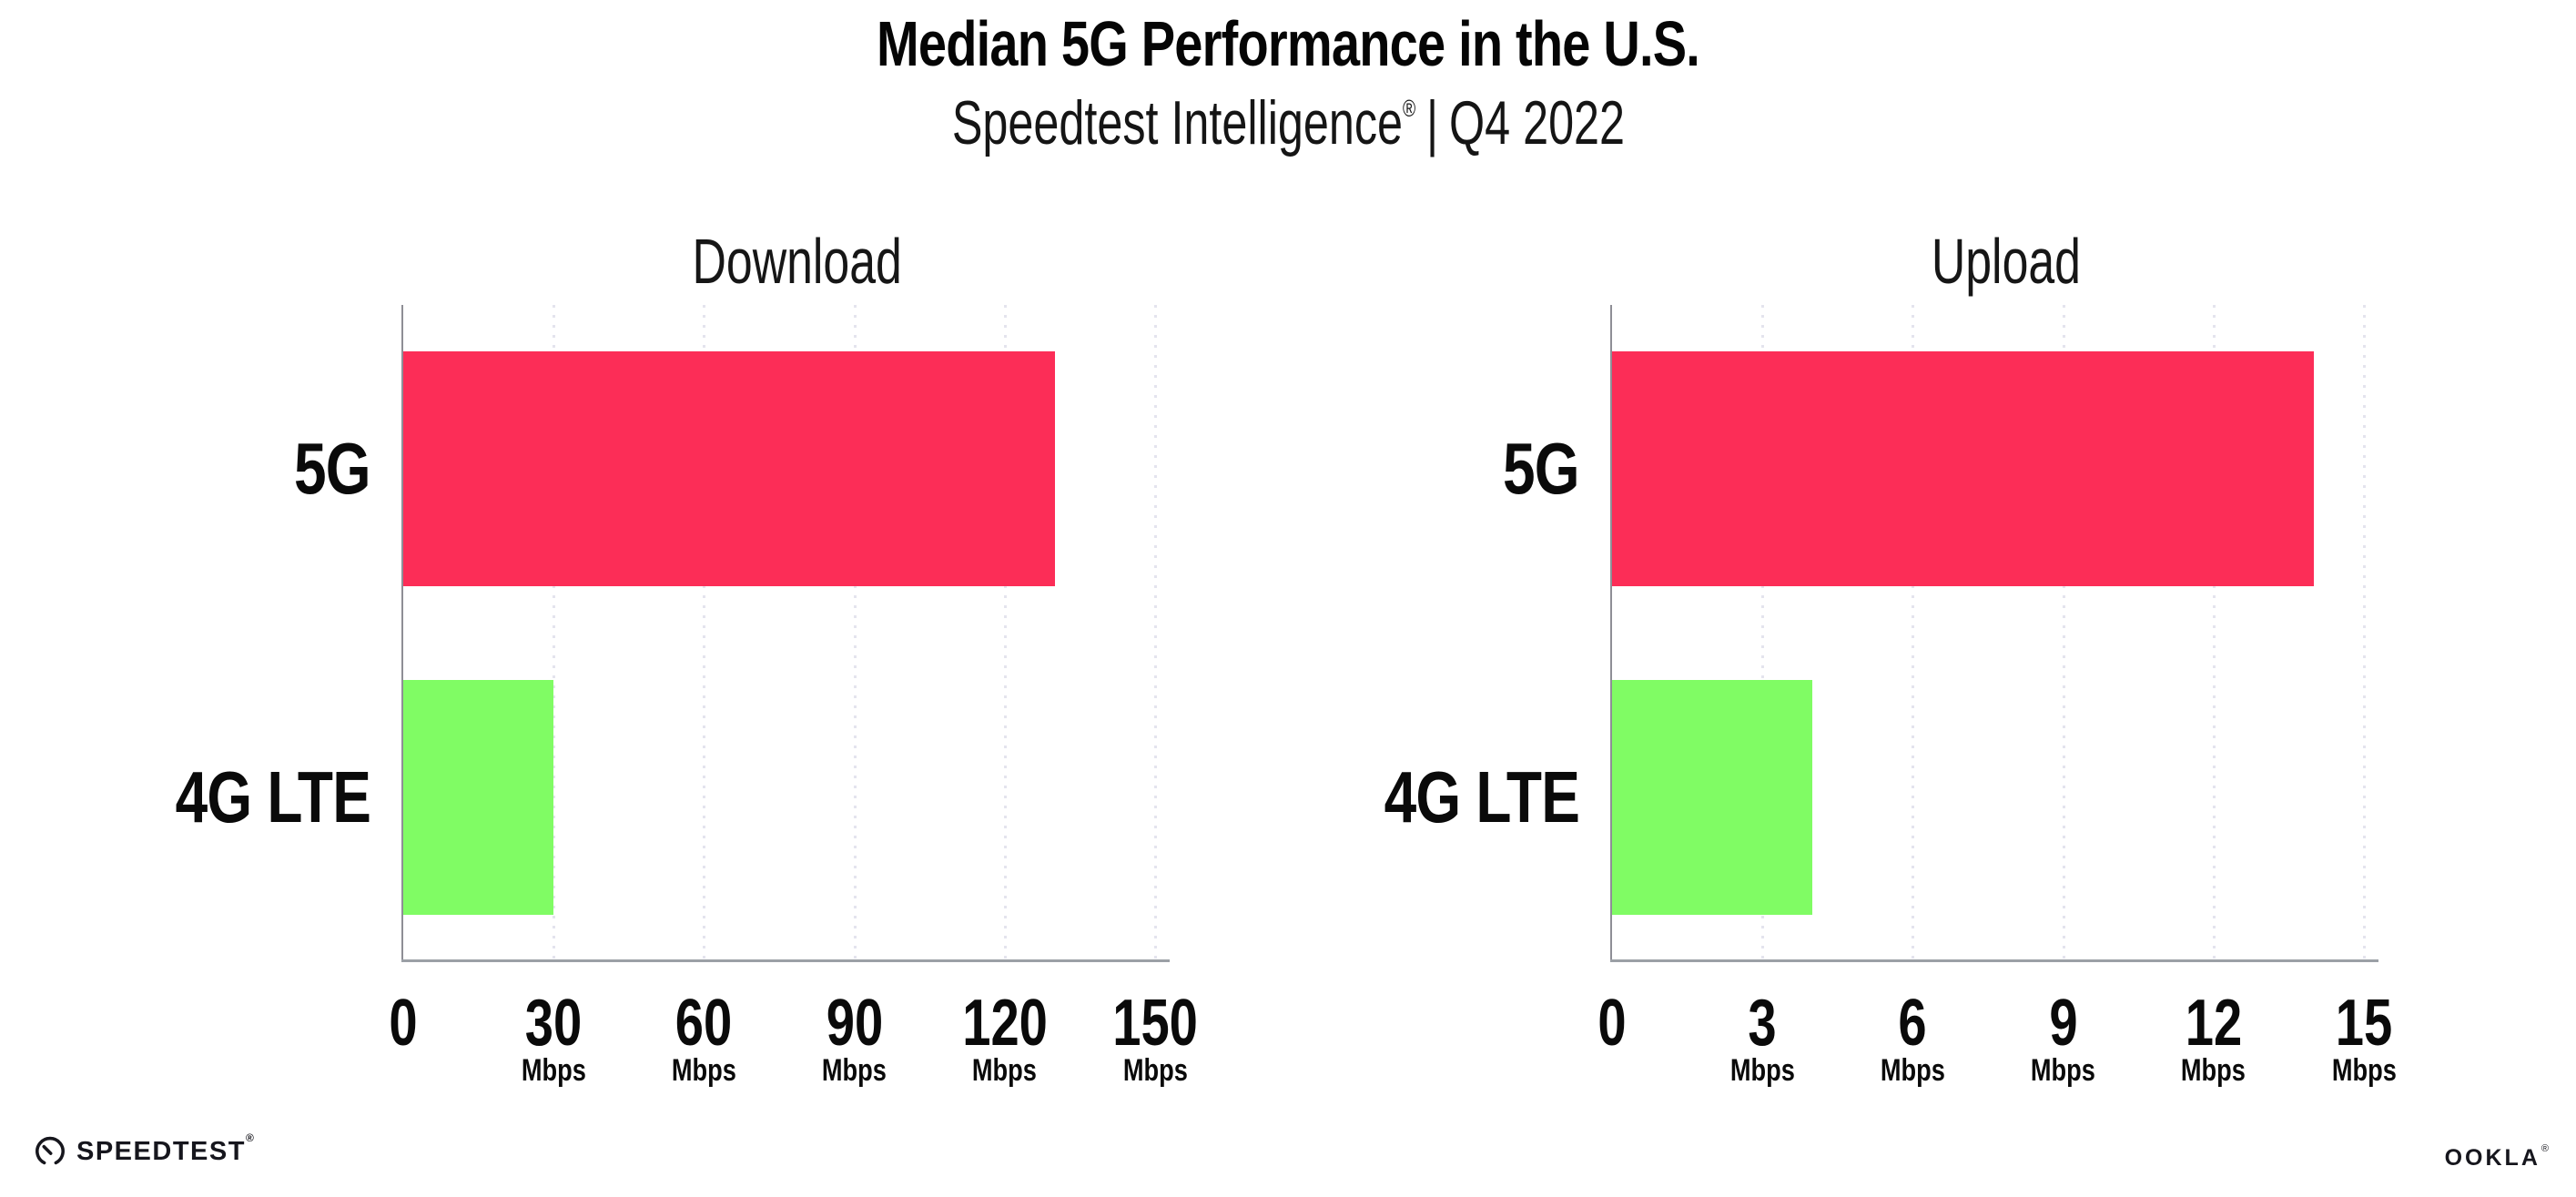  What do you see at coordinates (1536, 122) in the screenshot?
I see `subtitle-period: Q4 2022` at bounding box center [1536, 122].